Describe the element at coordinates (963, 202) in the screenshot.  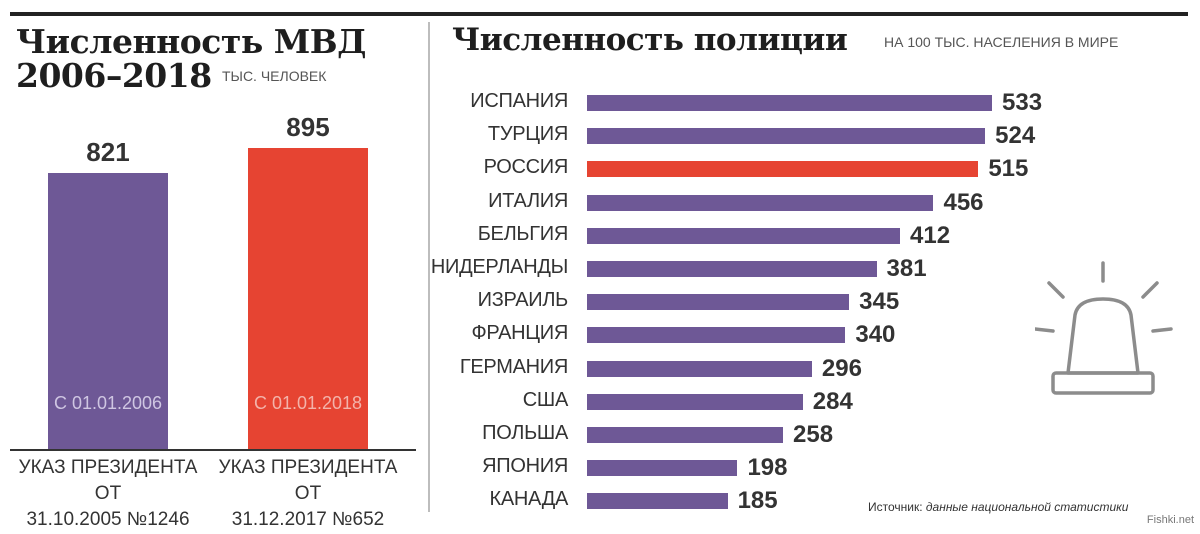
I see `country-value: 456` at that location.